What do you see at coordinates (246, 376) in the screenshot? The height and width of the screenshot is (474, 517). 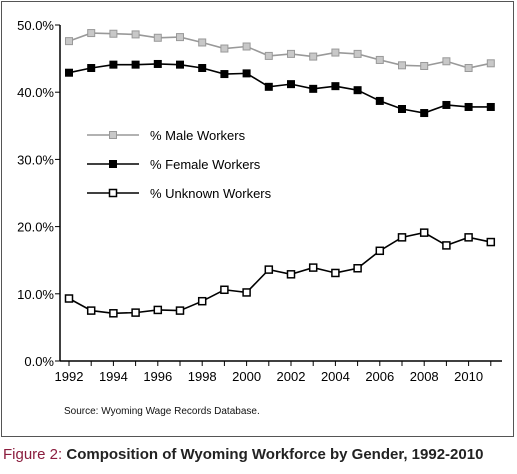 I see `x-tick-label: 2000` at bounding box center [246, 376].